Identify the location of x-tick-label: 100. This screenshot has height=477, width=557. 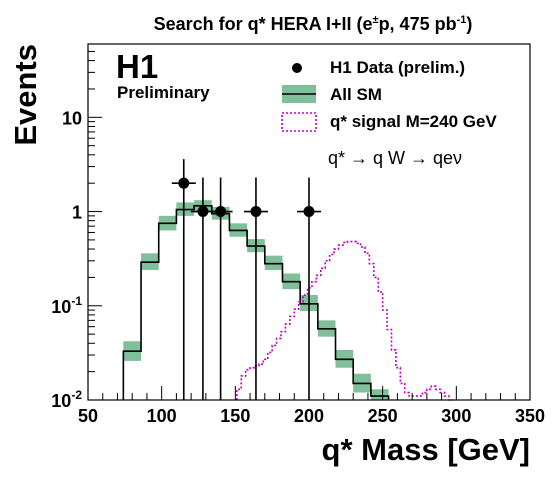
(162, 416).